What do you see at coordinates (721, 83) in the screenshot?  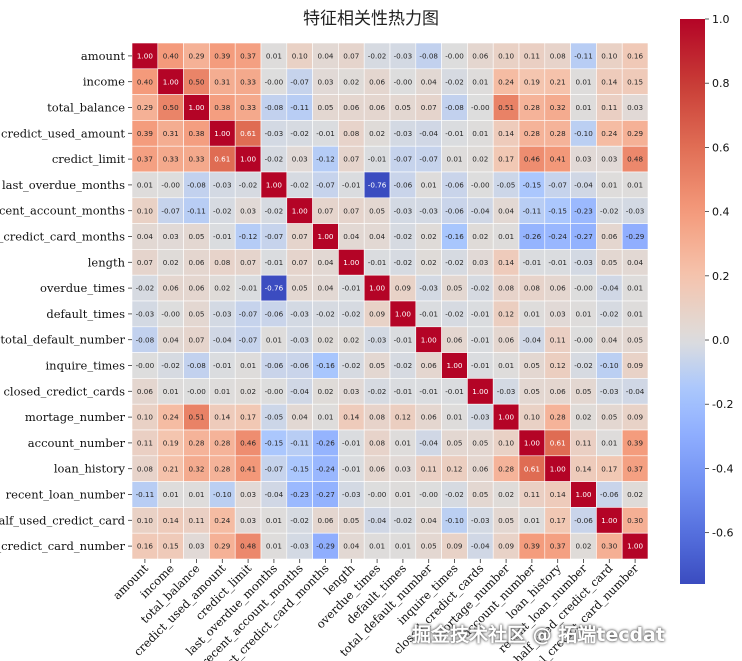 I see `colorbar-tick-label: 0.8` at bounding box center [721, 83].